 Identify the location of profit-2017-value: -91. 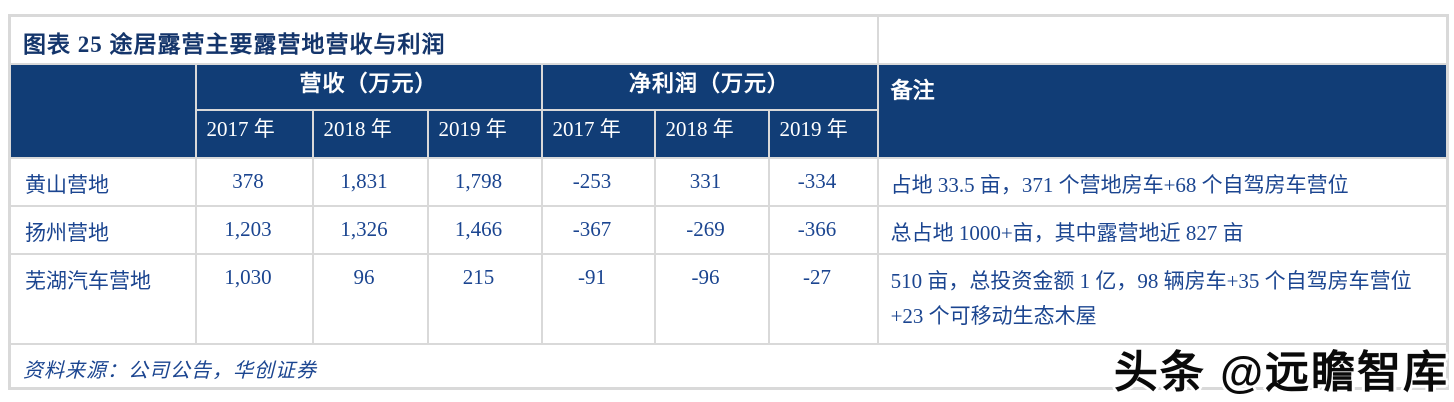
(598, 299).